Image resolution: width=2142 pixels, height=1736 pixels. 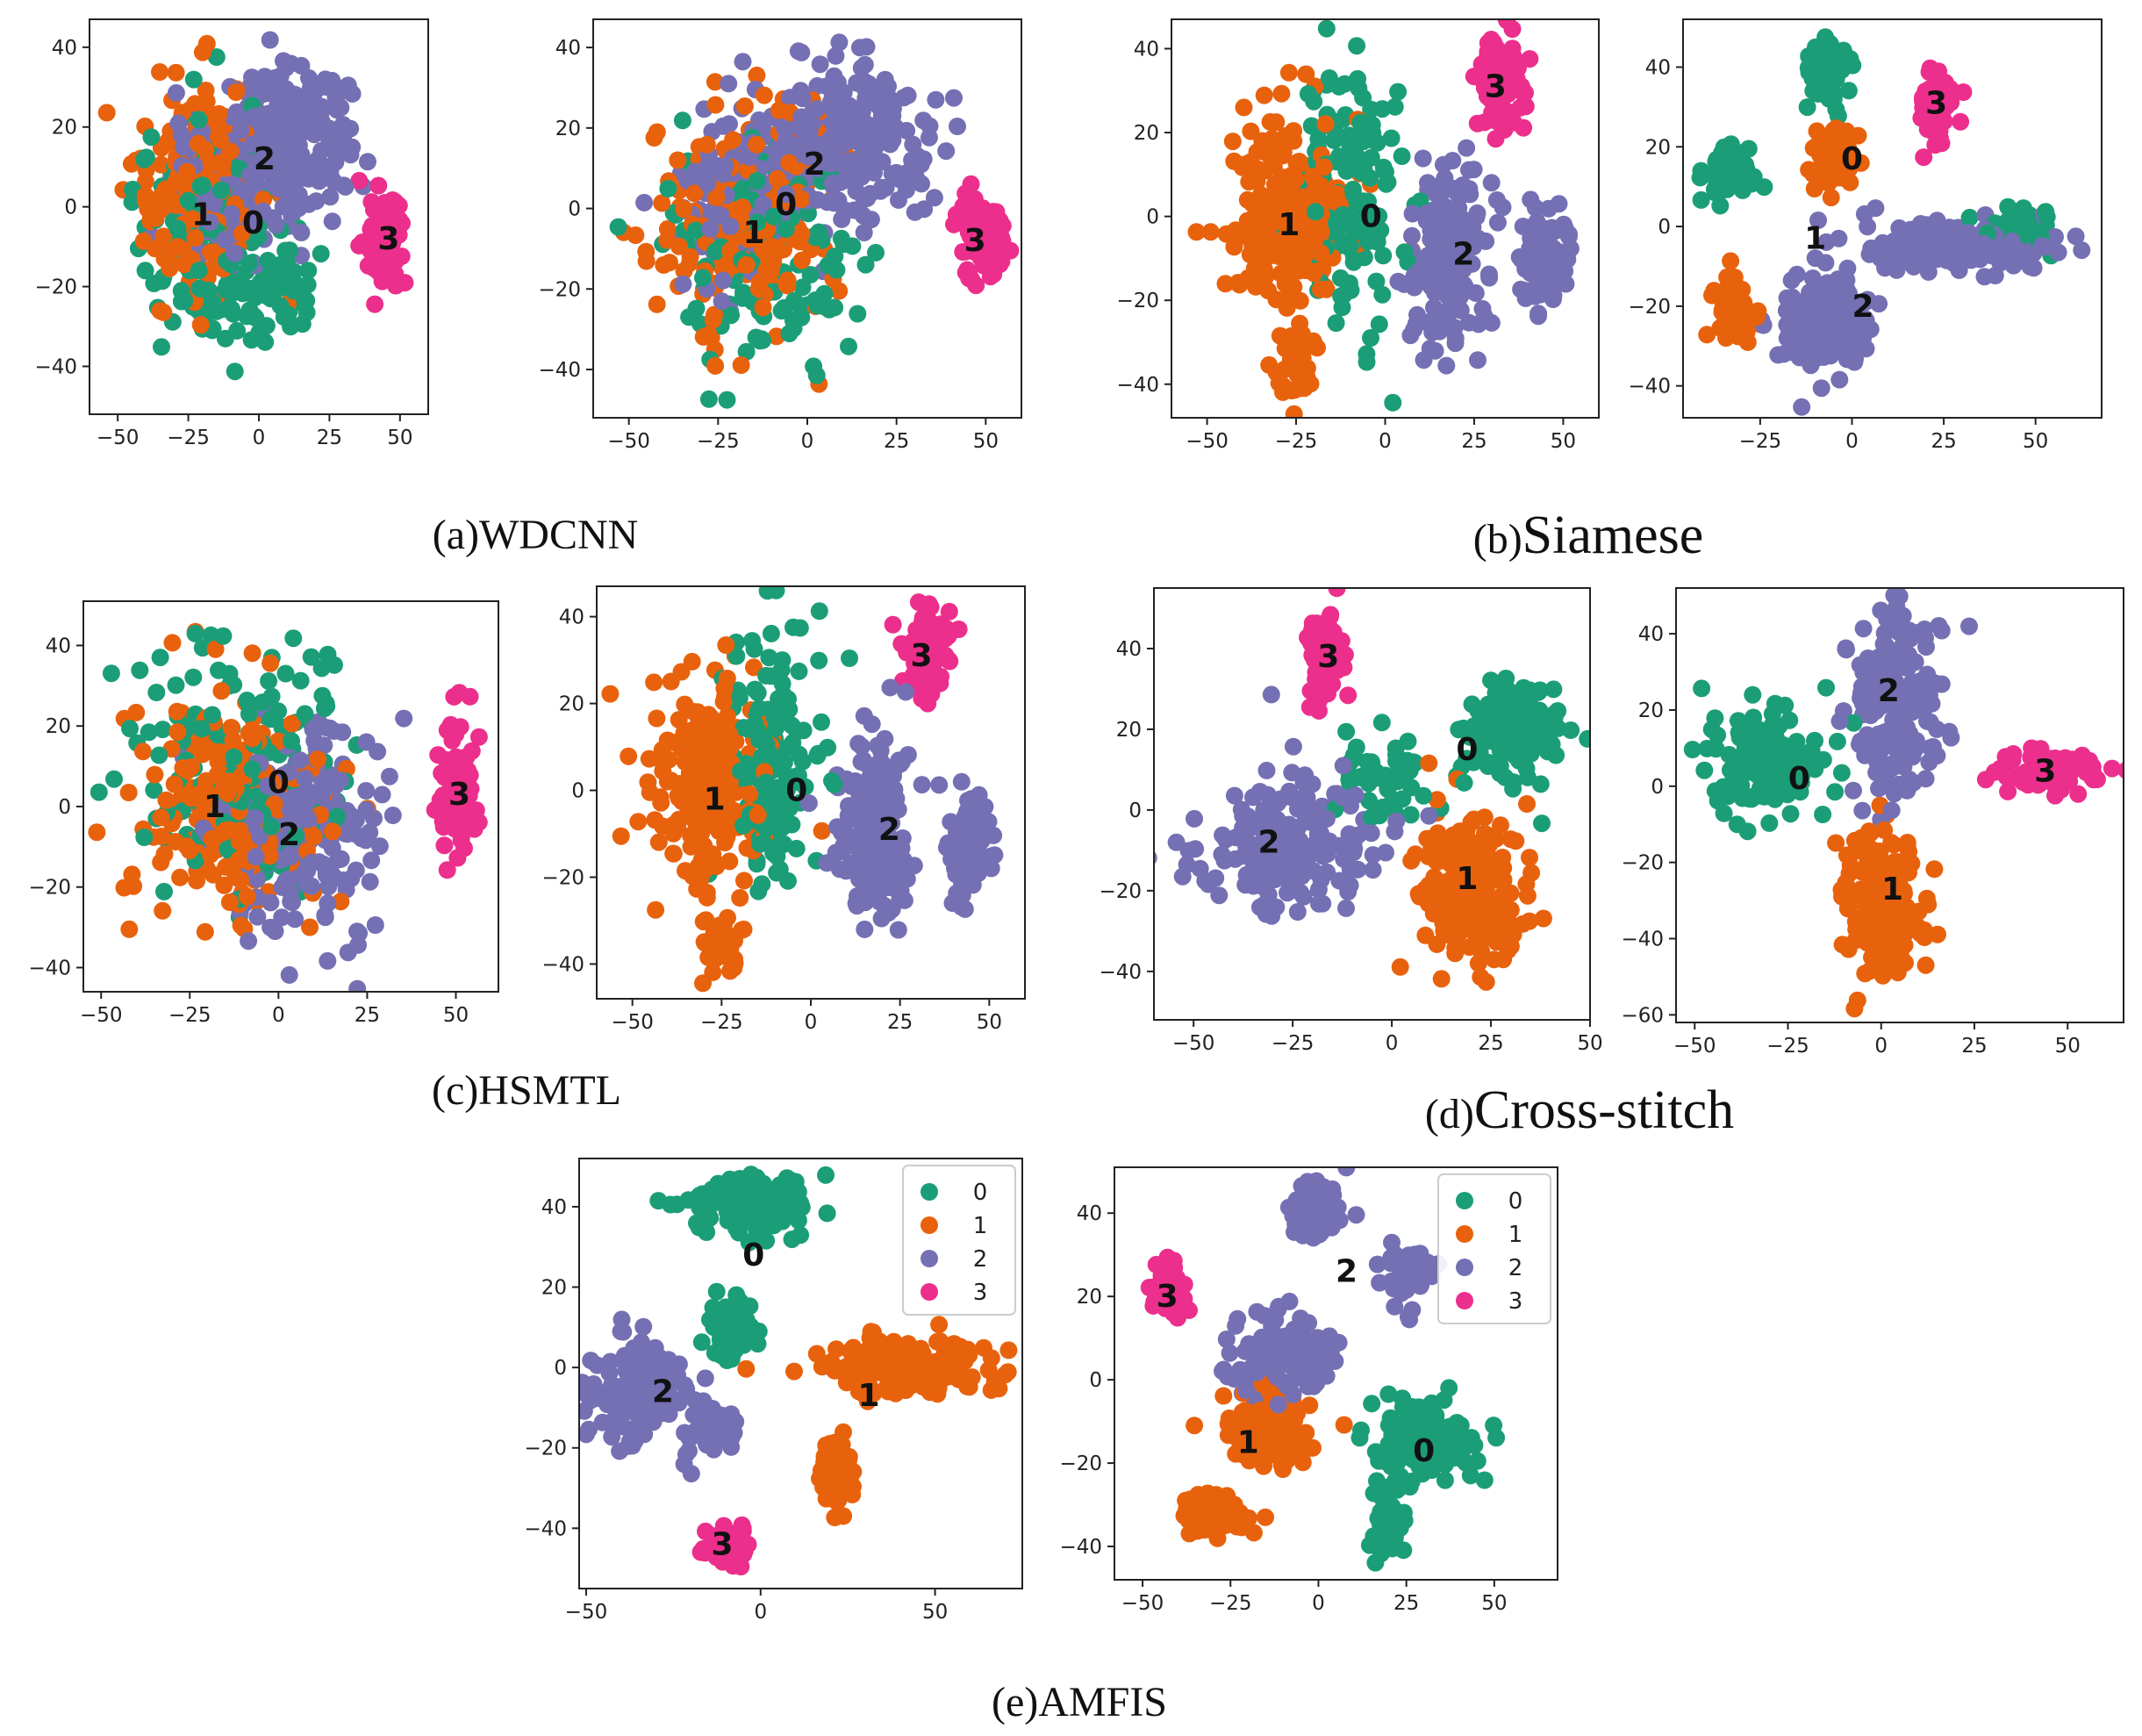 I want to click on cluster-label-3: 3, so click(x=1936, y=103).